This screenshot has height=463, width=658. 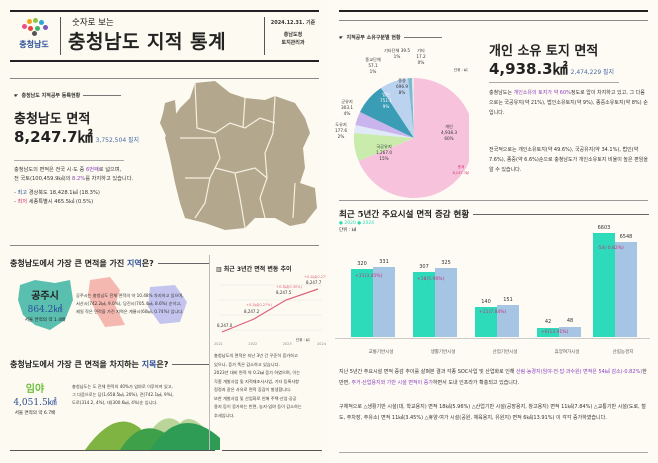 What do you see at coordinates (505, 282) in the screenshot?
I see `bar-group-industrial: 140 151 +11(7.84%)` at bounding box center [505, 282].